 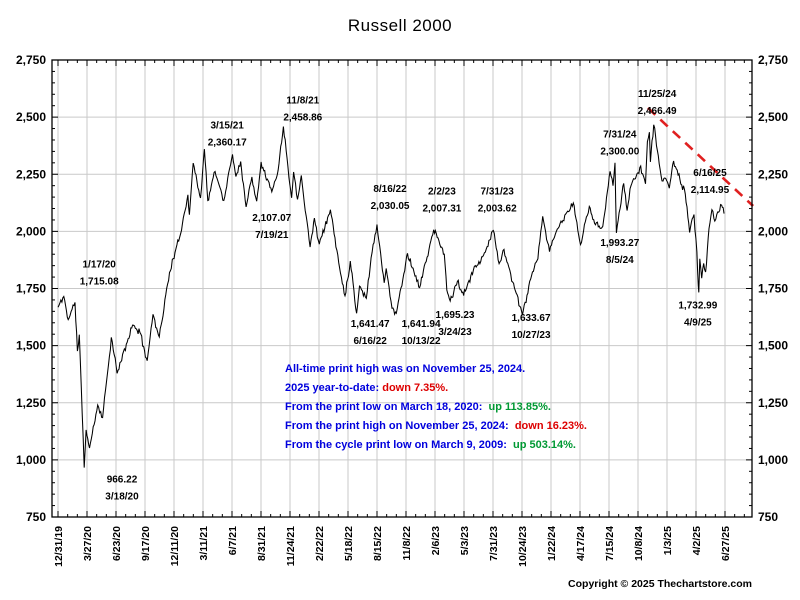 I want to click on point-annotation: 11/8/21 2,458.86, so click(x=302, y=110).